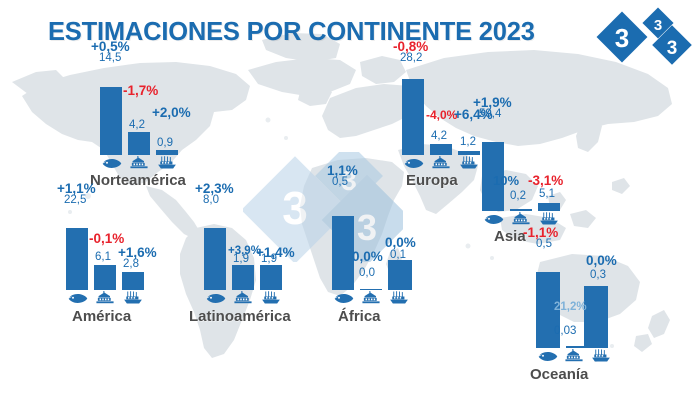  I want to click on logo-digit-2: 3, so click(658, 25).